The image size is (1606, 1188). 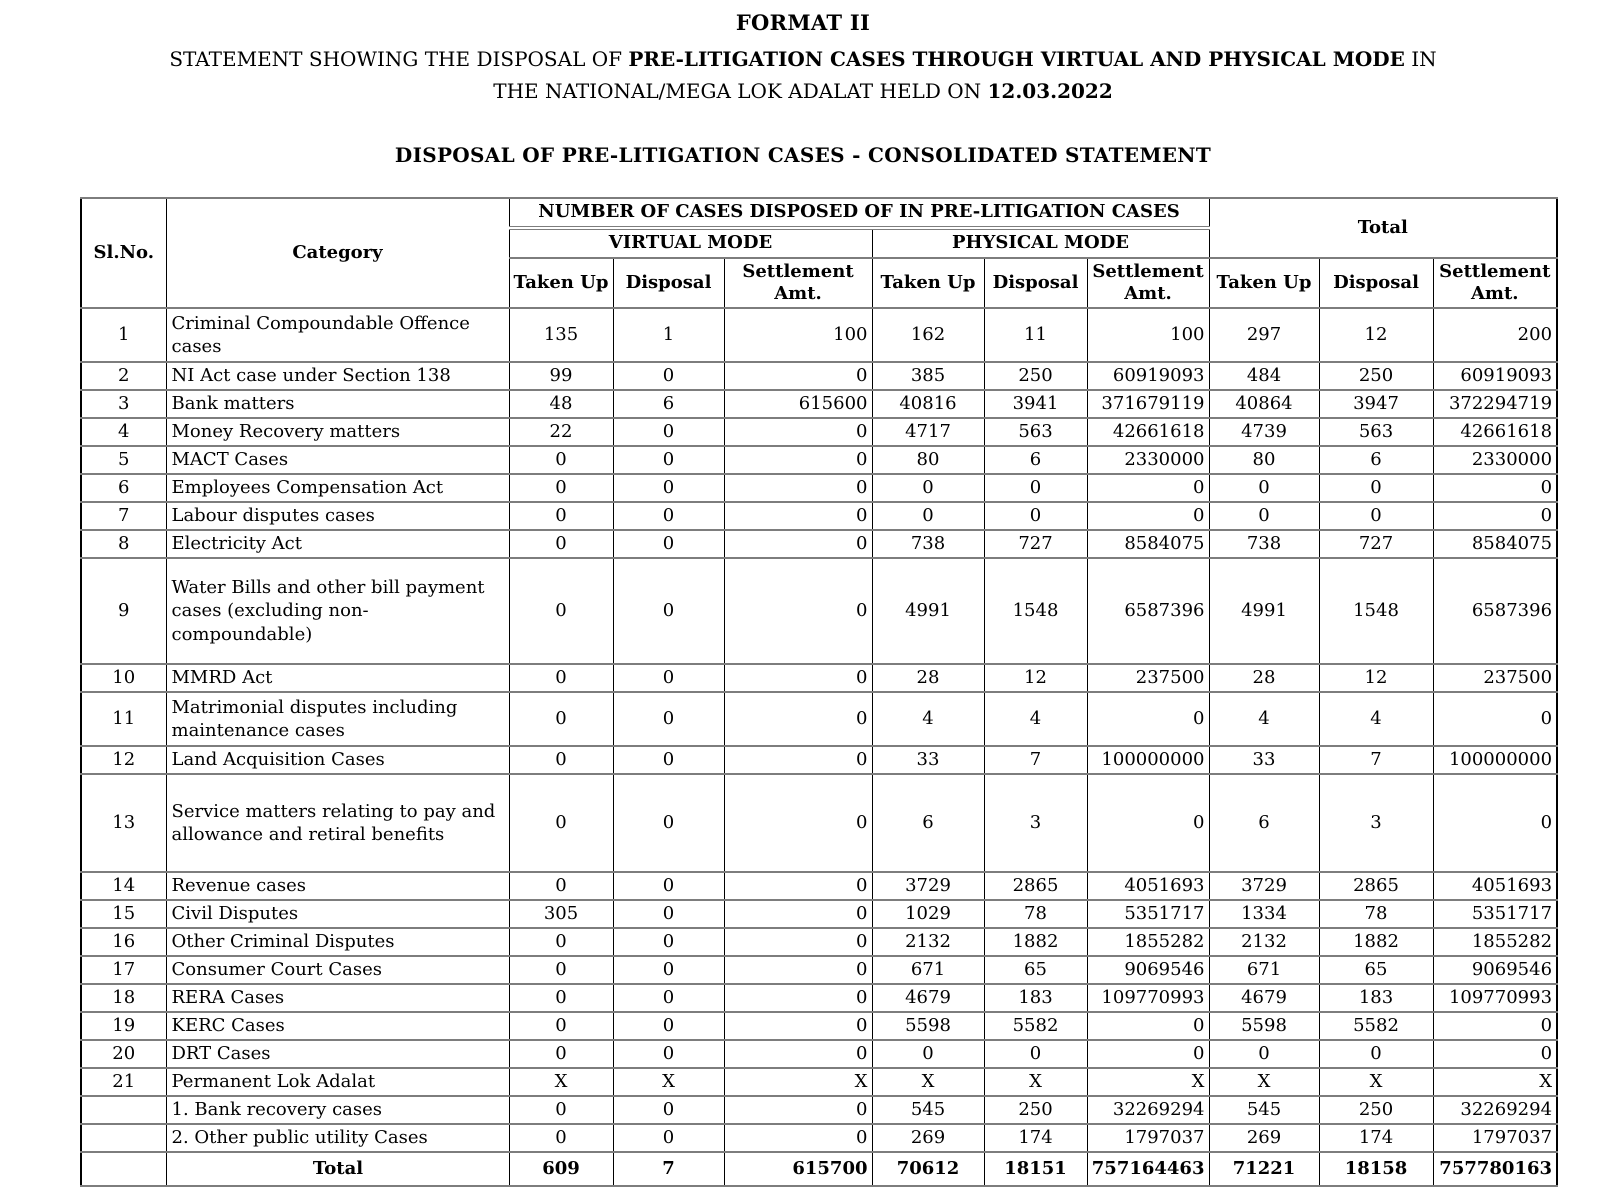 I want to click on table-row: 21 Permanent Lok Adalat X X X X X X X X X, so click(x=819, y=1082).